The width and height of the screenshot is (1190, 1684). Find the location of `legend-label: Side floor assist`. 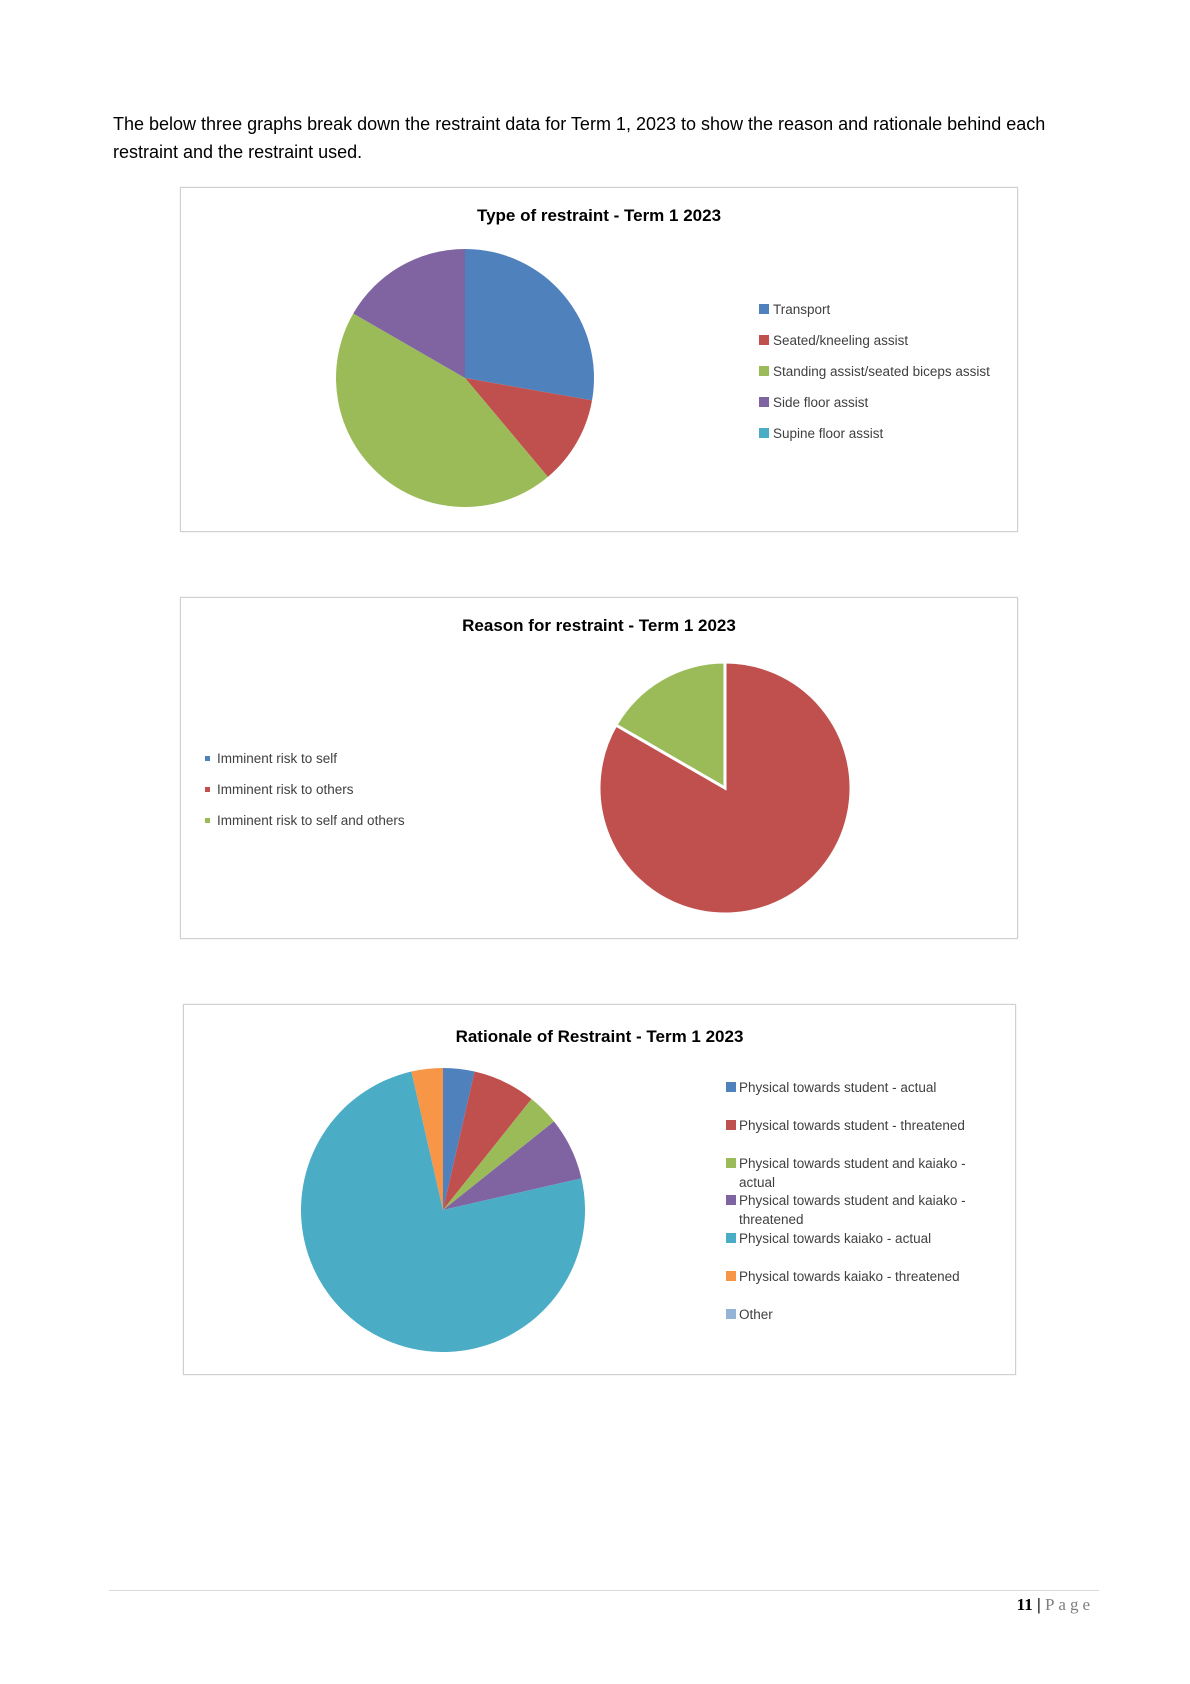

legend-label: Side floor assist is located at coordinates (821, 402).